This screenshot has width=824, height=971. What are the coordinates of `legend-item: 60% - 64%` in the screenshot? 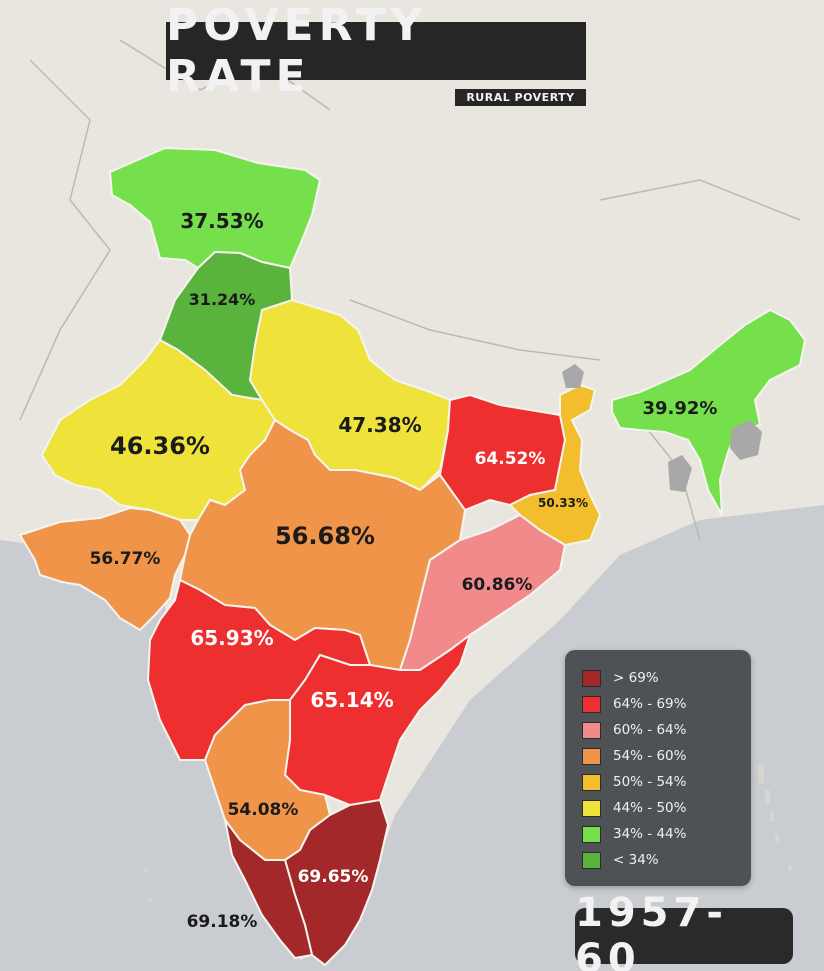 It's located at (634, 730).